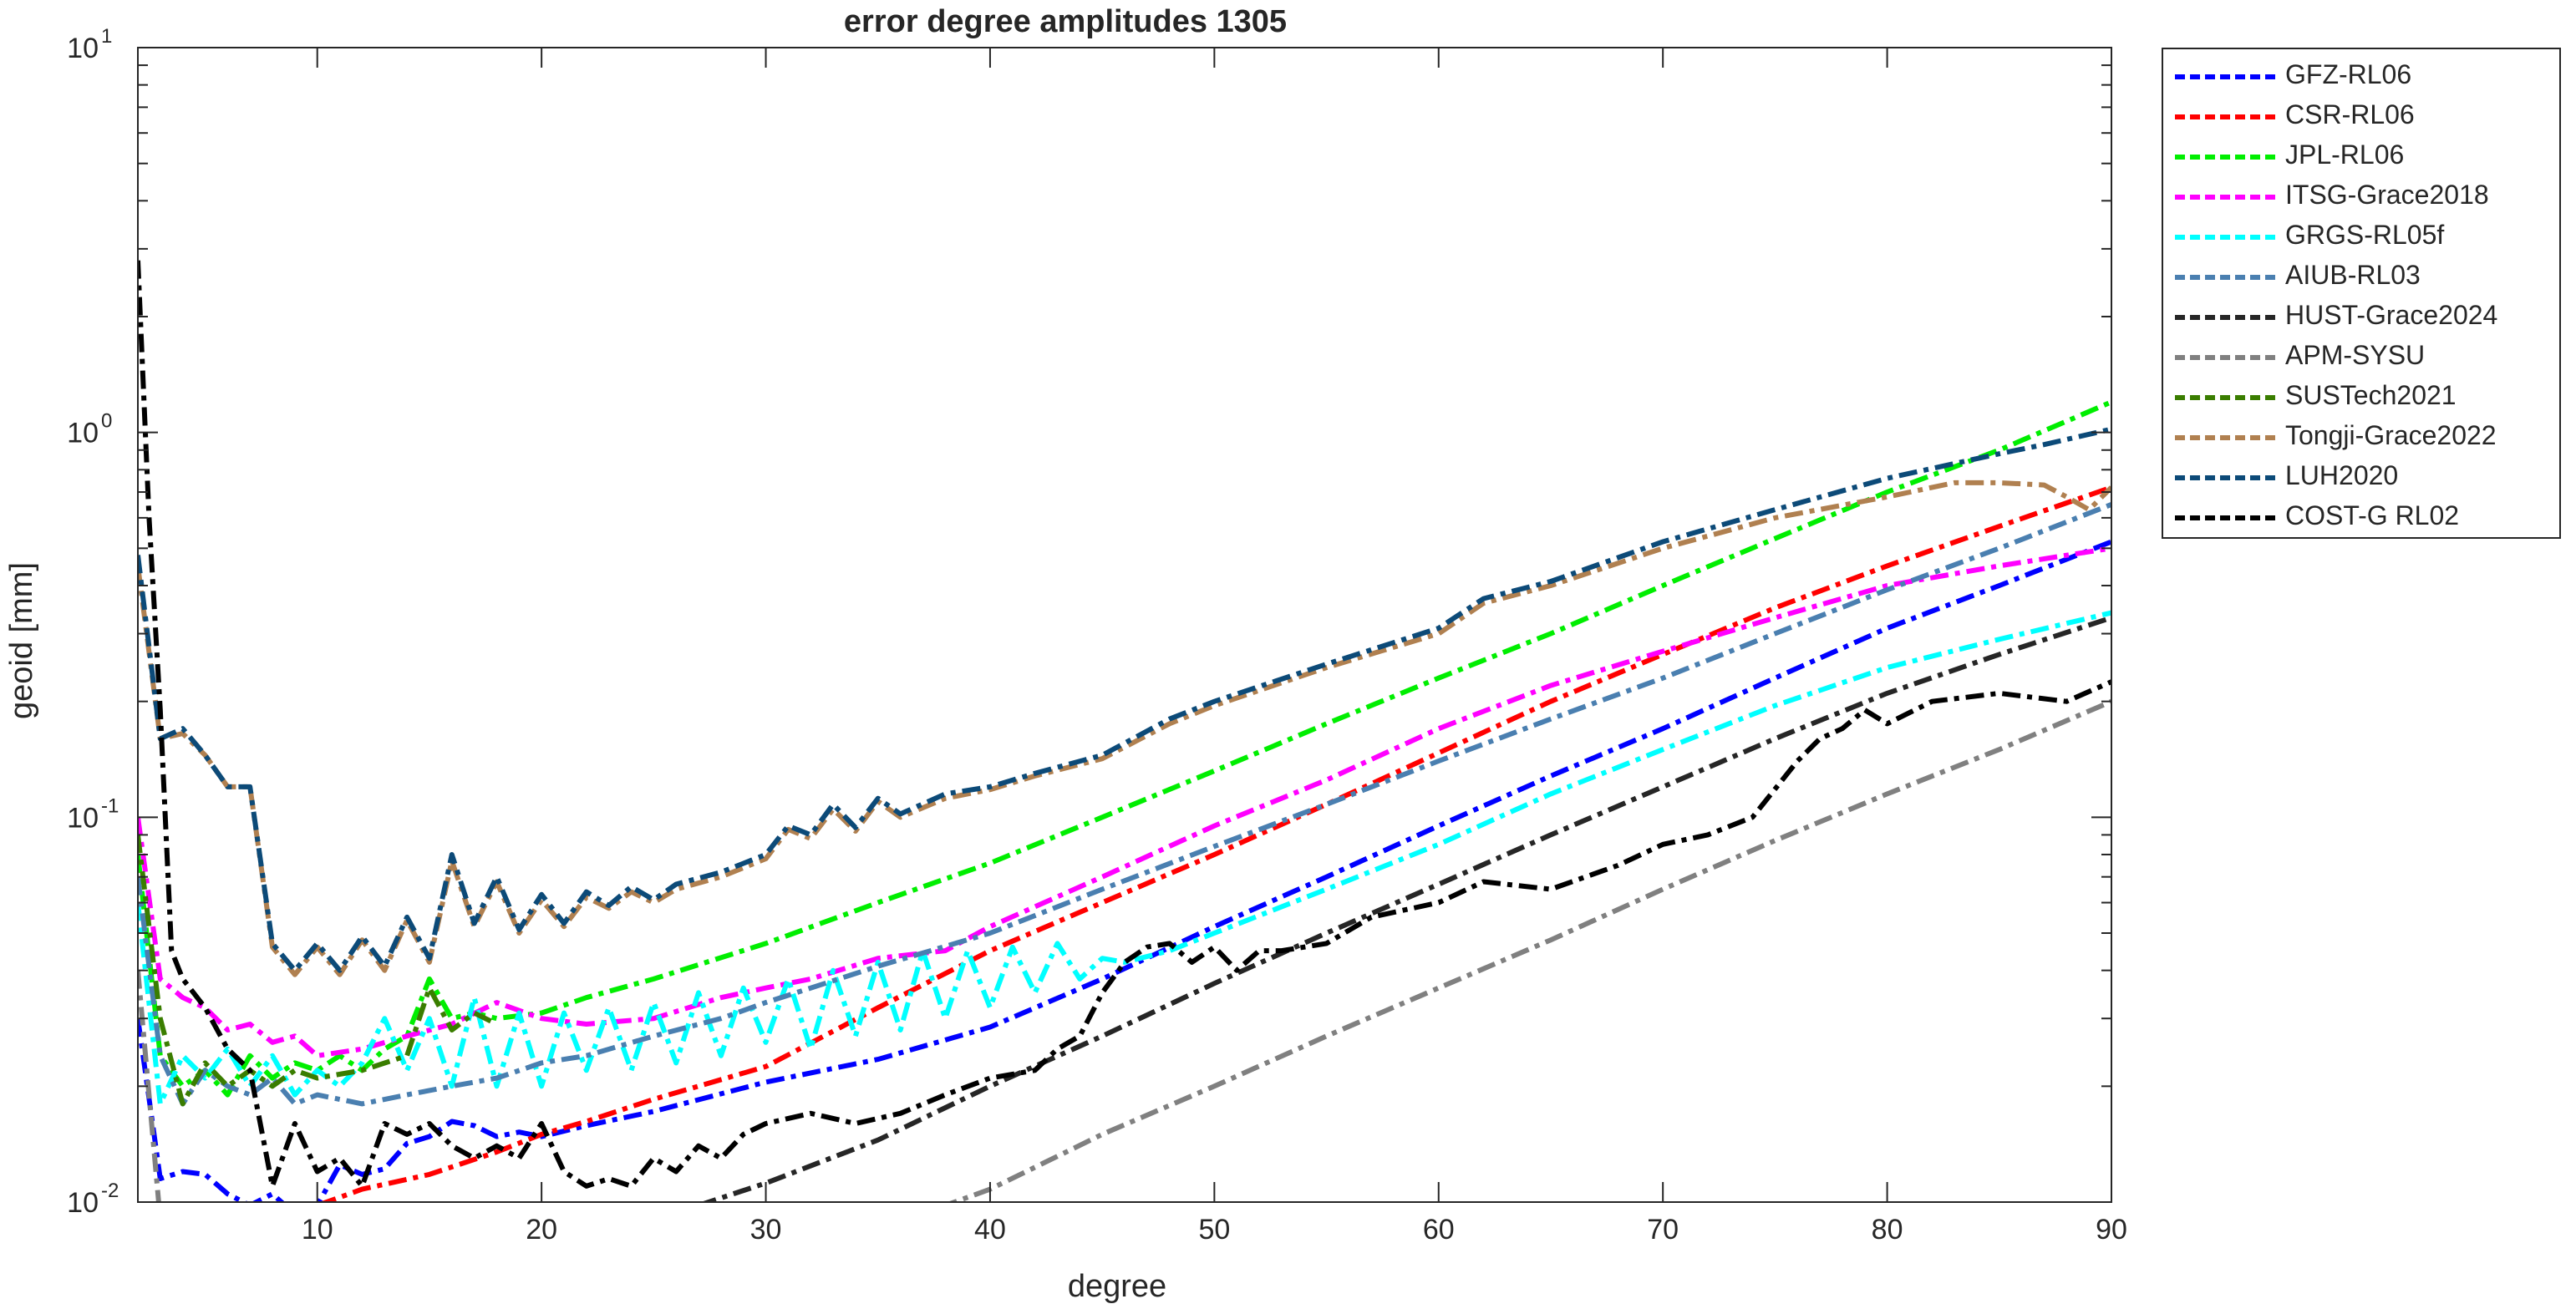  Describe the element at coordinates (2353, 275) in the screenshot. I see `legend-label: AIUB-RL03` at that location.